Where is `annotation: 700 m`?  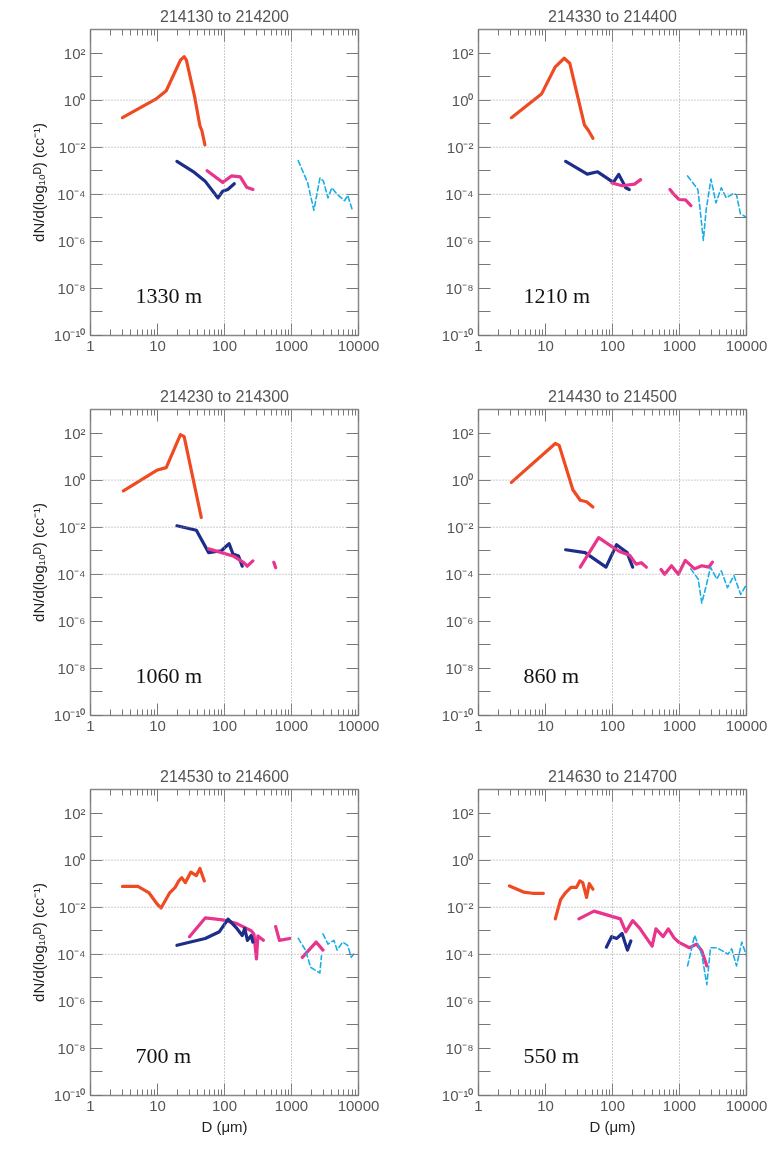 annotation: 700 m is located at coordinates (163, 1055).